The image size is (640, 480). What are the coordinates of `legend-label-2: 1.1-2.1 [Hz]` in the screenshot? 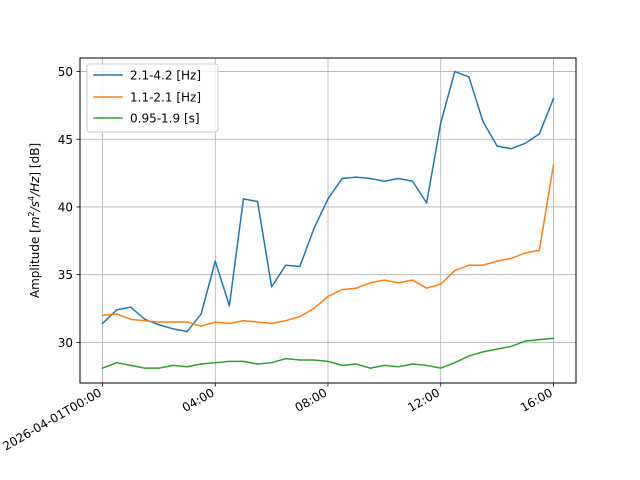 It's located at (165, 98).